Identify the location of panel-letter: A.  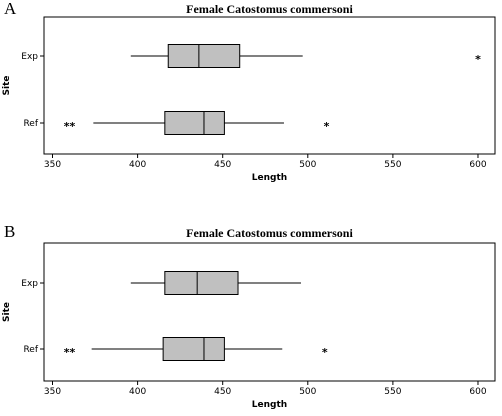
(10, 9).